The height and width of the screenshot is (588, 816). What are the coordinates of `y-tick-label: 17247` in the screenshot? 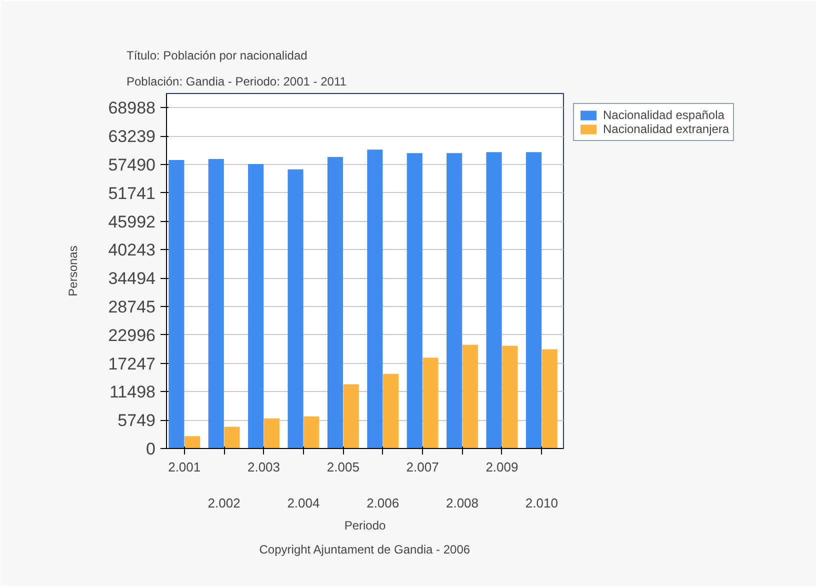 It's located at (132, 364).